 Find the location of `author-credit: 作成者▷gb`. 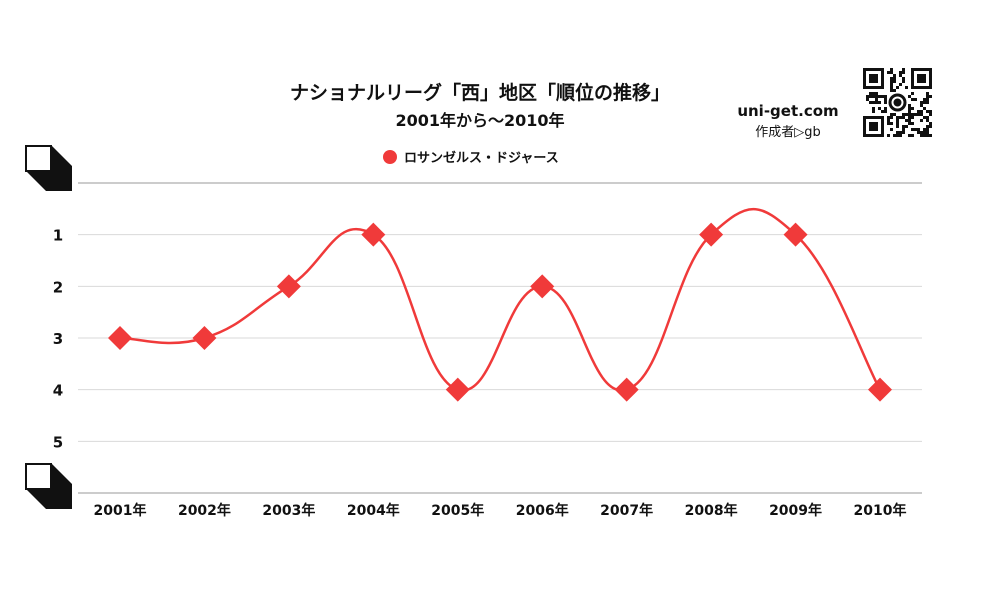

author-credit: 作成者▷gb is located at coordinates (788, 132).